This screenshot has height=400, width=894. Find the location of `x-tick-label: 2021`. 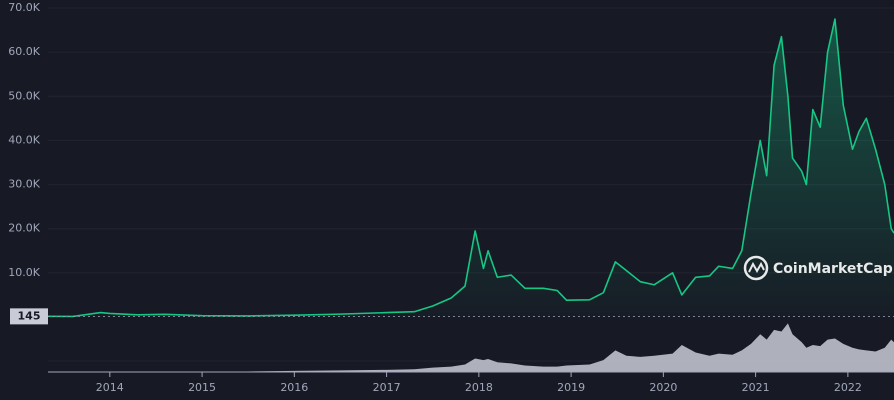

x-tick-label: 2021 is located at coordinates (756, 387).